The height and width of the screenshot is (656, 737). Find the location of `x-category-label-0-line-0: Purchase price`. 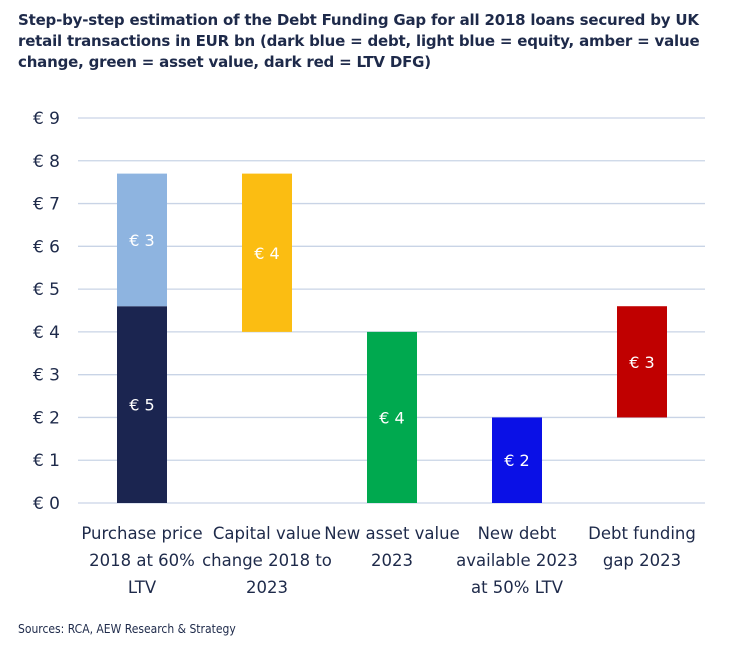

x-category-label-0-line-0: Purchase price is located at coordinates (141, 533).